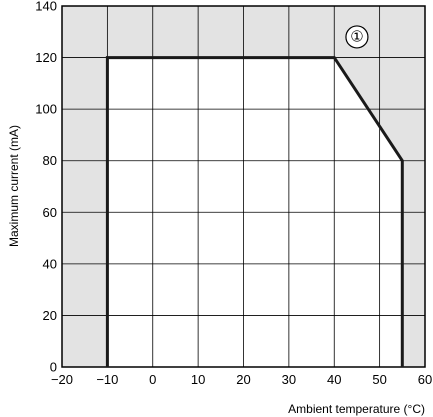 This screenshot has width=433, height=417. Describe the element at coordinates (46, 187) in the screenshot. I see `y-tick-labels: 0 20 40 60 80 100 120 140` at that location.